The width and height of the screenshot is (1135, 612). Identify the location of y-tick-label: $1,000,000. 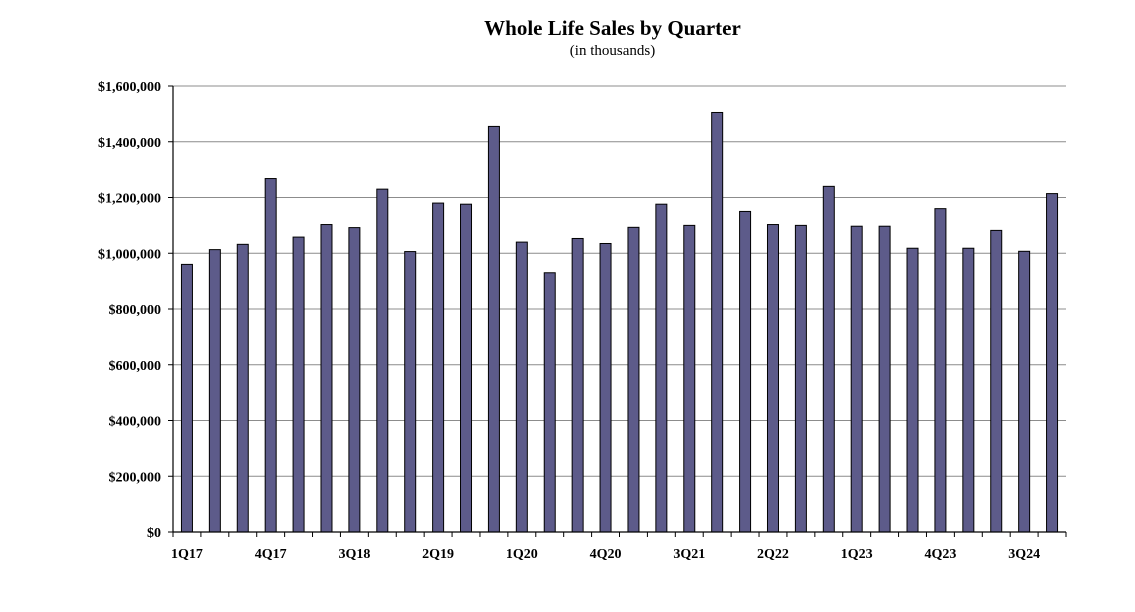
(129, 254).